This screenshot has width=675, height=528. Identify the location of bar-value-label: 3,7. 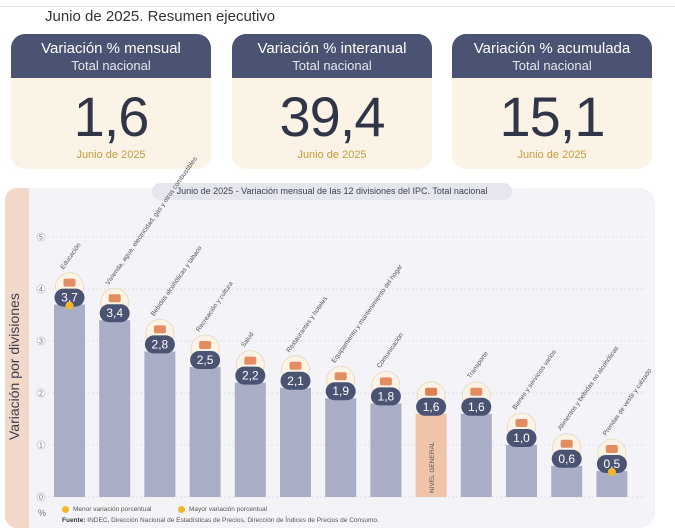
(69, 298).